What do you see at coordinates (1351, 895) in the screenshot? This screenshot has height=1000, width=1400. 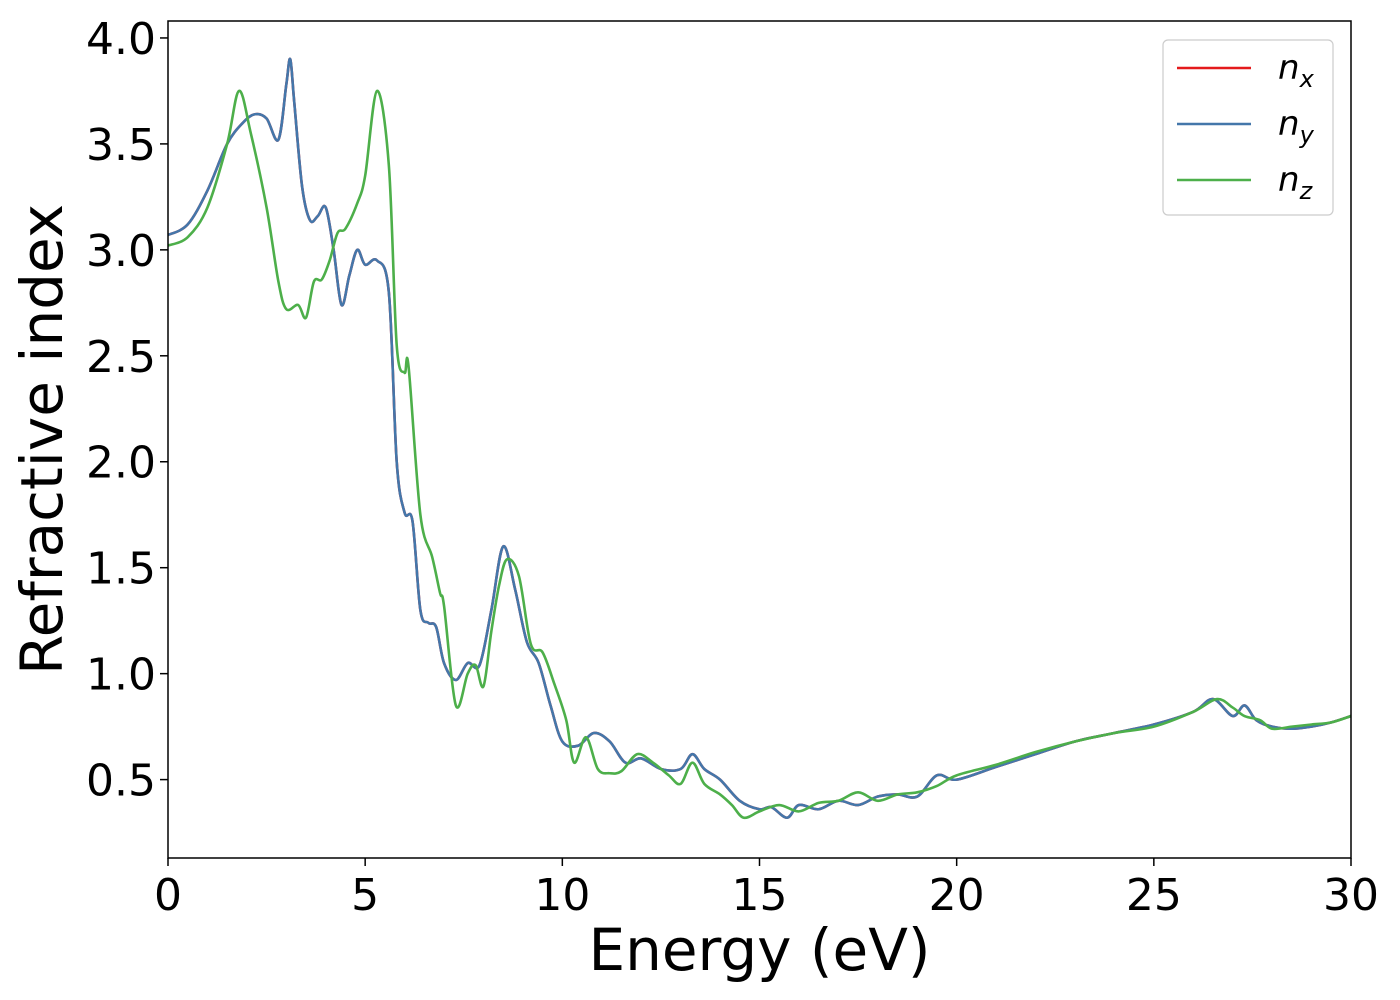 I see `x-tick-label: 30` at bounding box center [1351, 895].